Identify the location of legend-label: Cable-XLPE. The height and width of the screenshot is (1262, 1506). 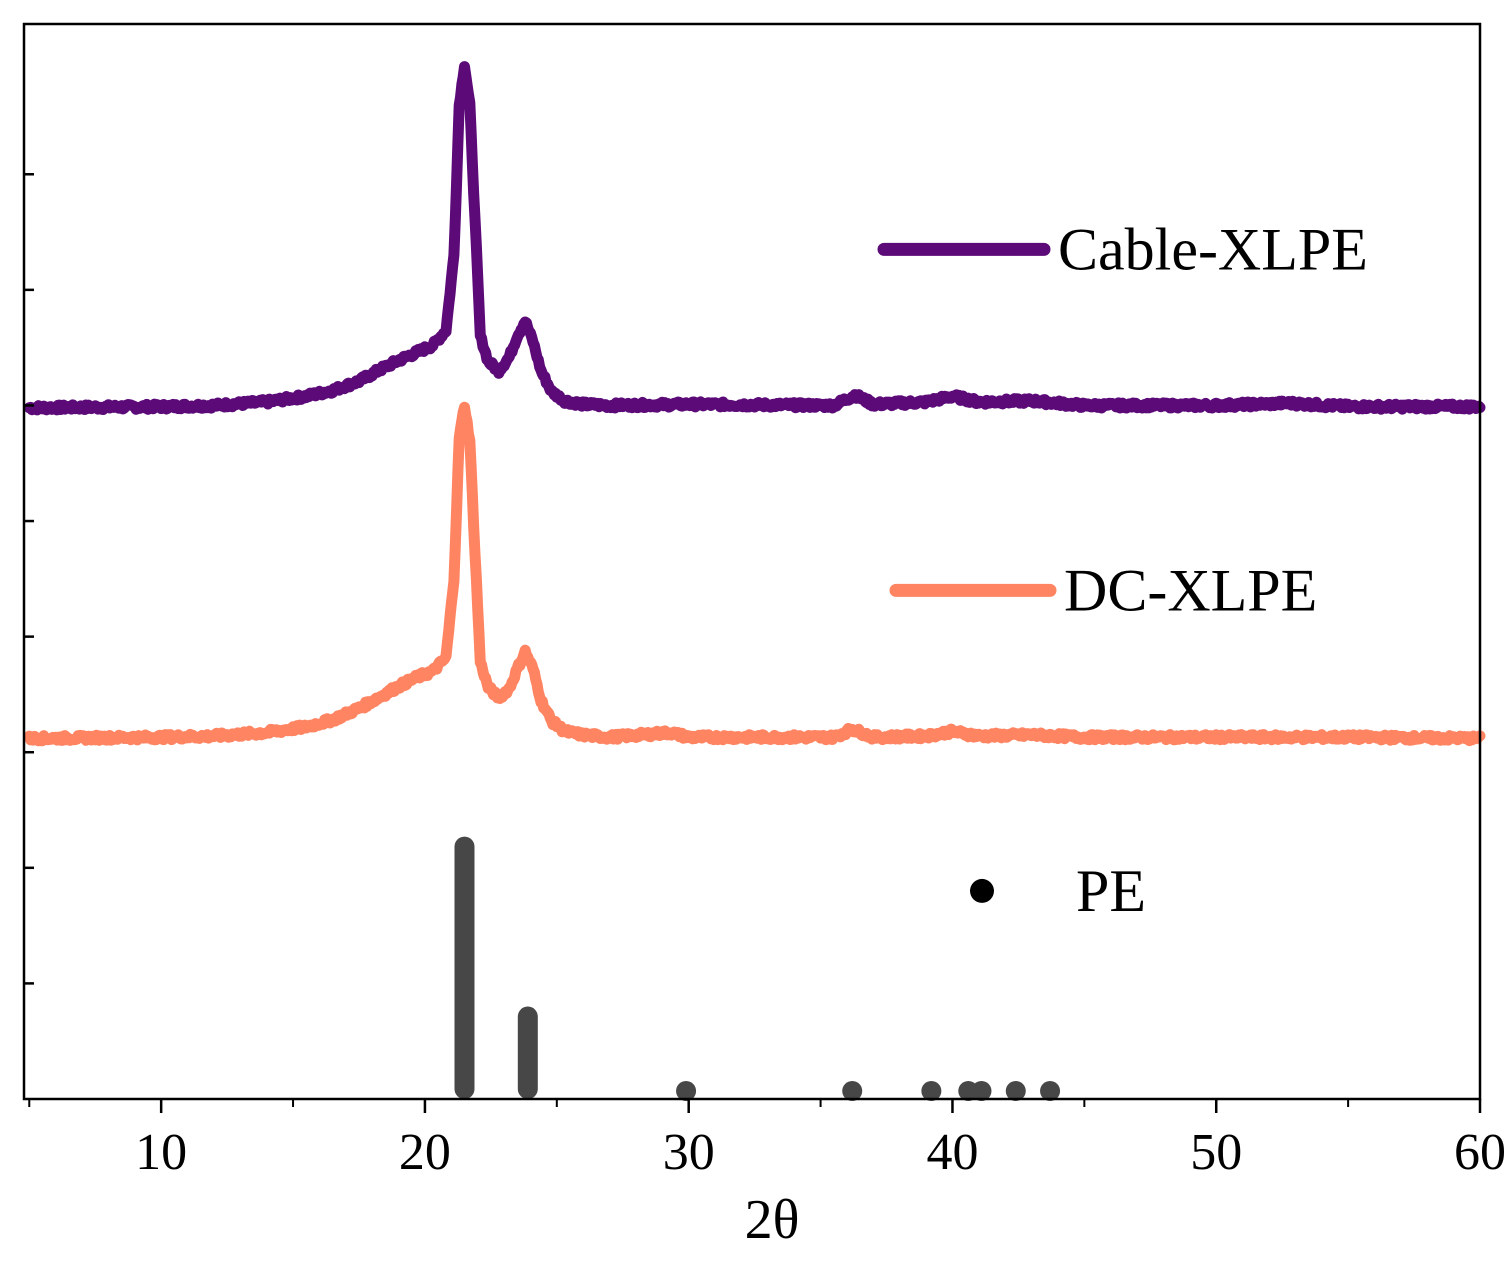
(1213, 249).